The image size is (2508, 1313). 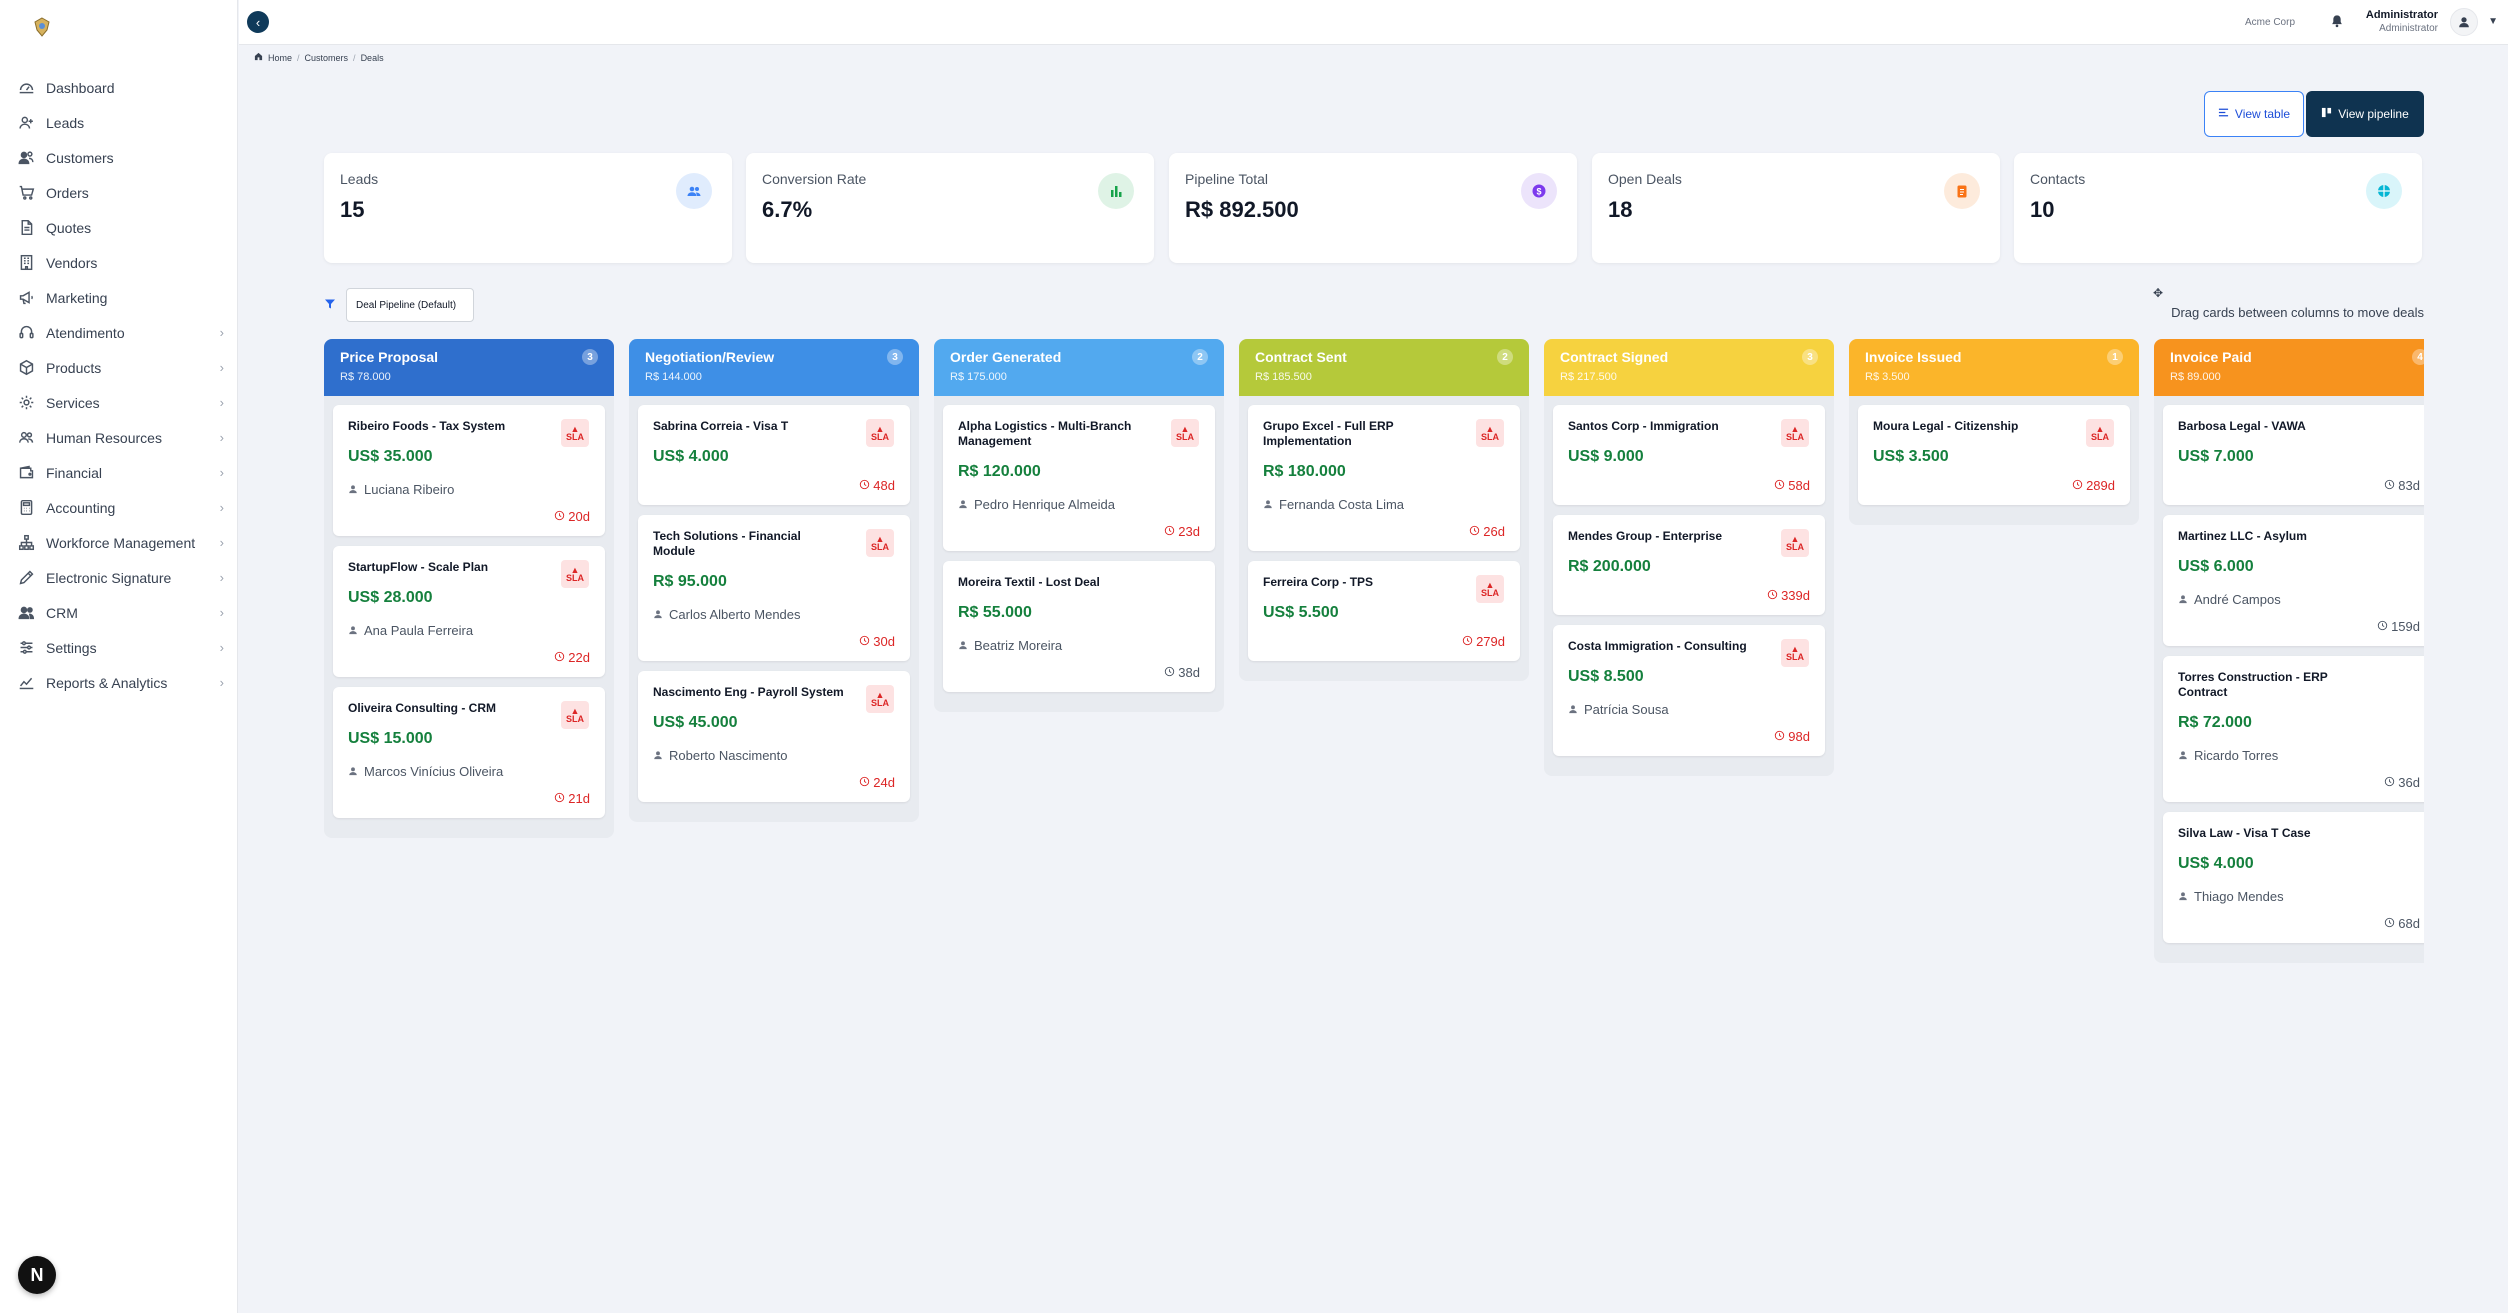 What do you see at coordinates (120, 612) in the screenshot?
I see `sidebar-item-crm: CRM ›` at bounding box center [120, 612].